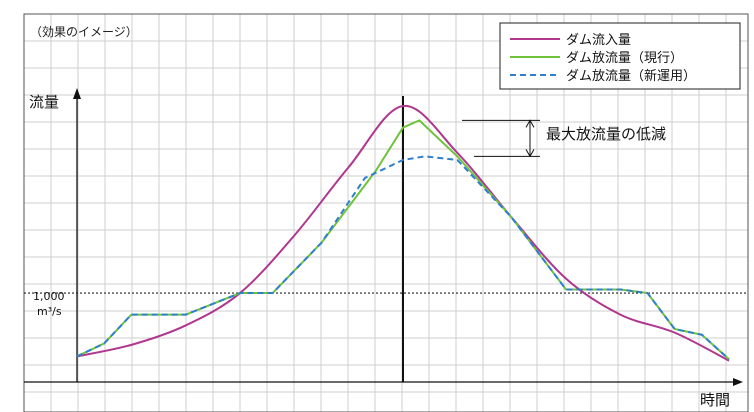 This screenshot has height=412, width=754. Describe the element at coordinates (44, 102) in the screenshot. I see `y-axis-label: 流量` at that location.